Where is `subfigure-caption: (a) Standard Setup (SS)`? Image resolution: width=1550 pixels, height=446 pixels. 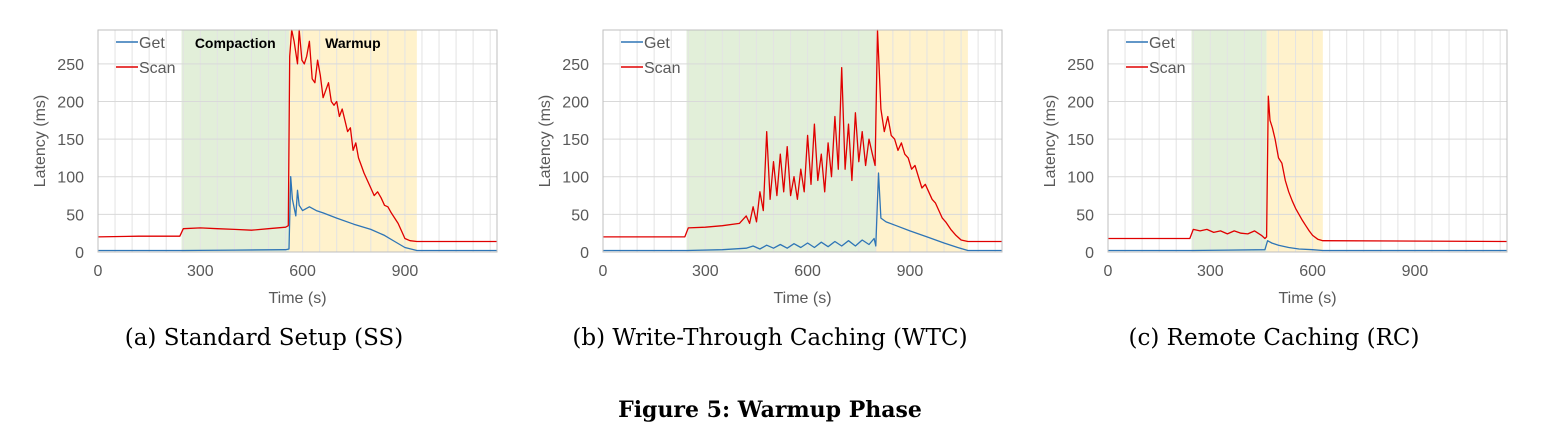 subfigure-caption: (a) Standard Setup (SS) is located at coordinates (264, 338).